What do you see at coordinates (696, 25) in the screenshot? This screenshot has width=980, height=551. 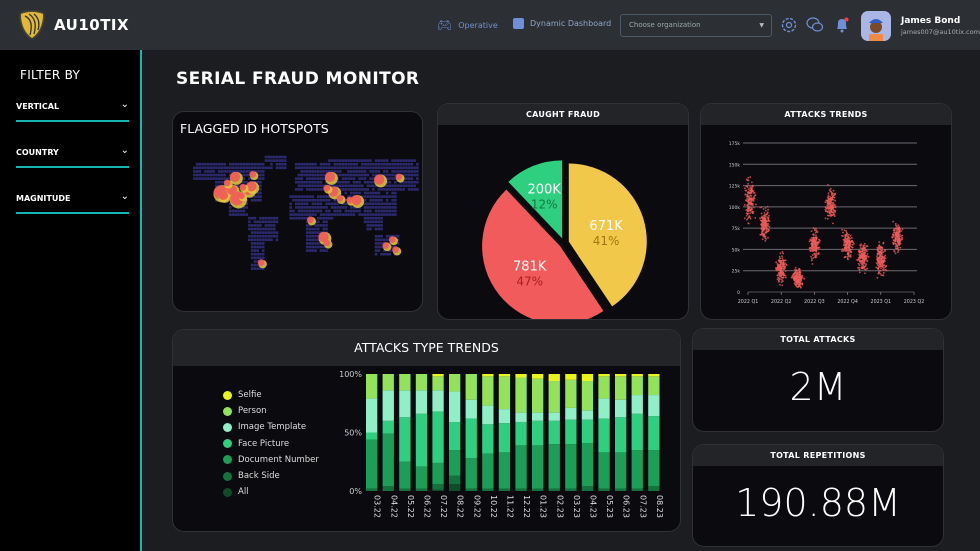 I see `organization-select: Choose organization ▼` at bounding box center [696, 25].